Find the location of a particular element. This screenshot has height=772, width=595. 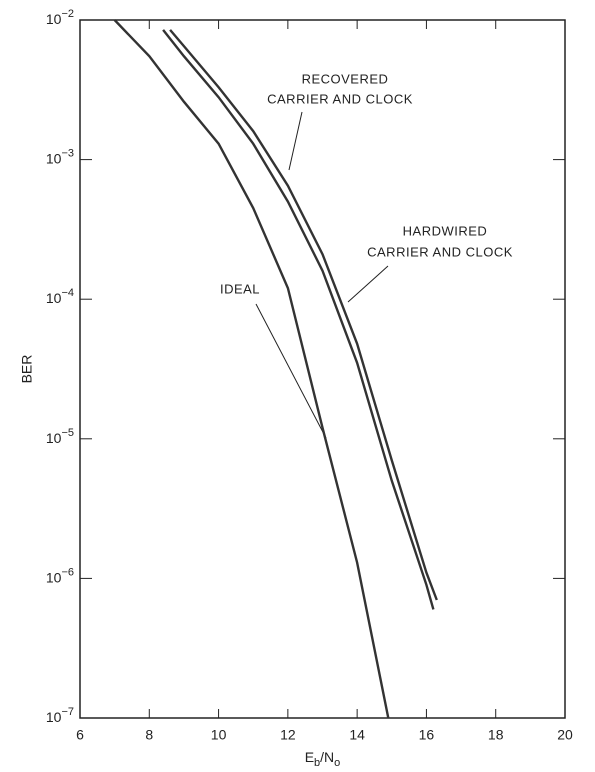

x-tick-label: 20 is located at coordinates (565, 735).